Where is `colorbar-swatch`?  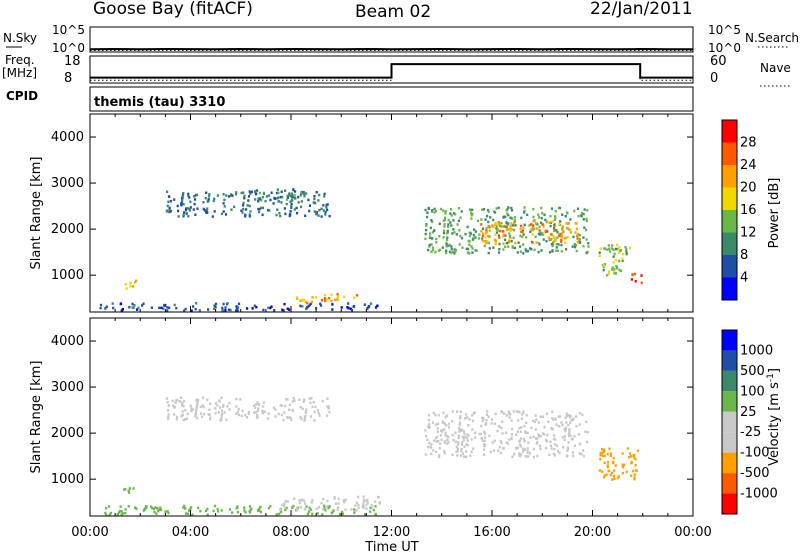
colorbar-swatch is located at coordinates (729, 289).